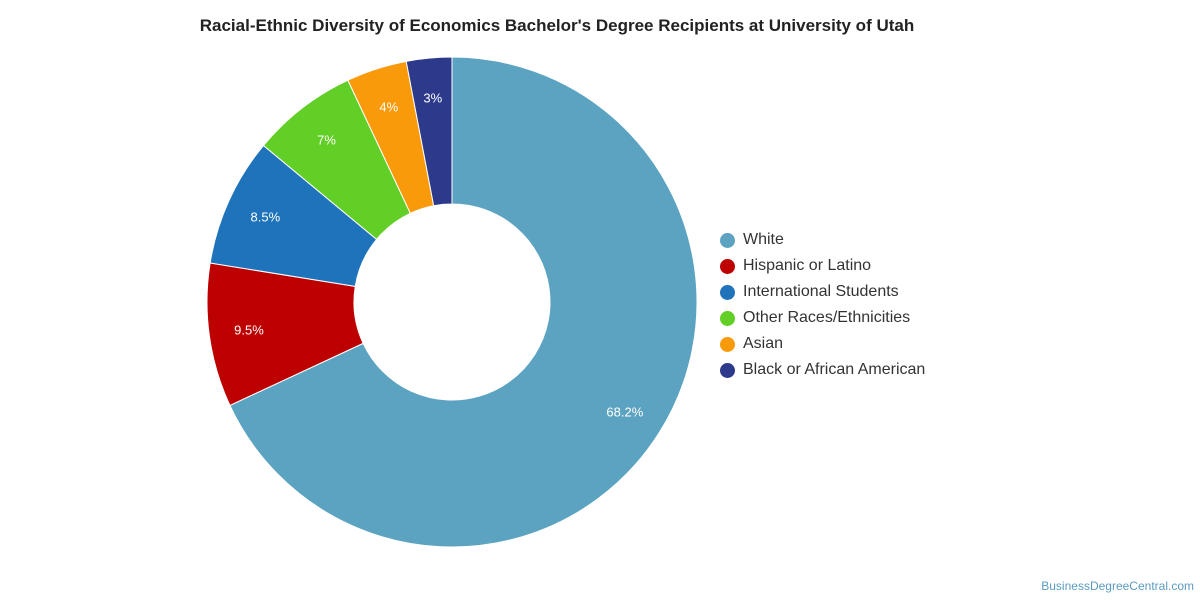 The height and width of the screenshot is (600, 1200). I want to click on legend-label: White, so click(763, 239).